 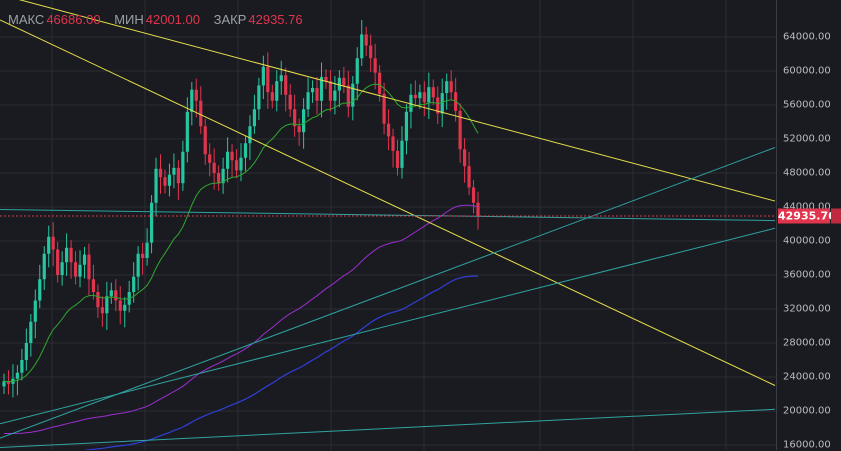 I want to click on price-tick-label: 24000.00, so click(x=807, y=377).